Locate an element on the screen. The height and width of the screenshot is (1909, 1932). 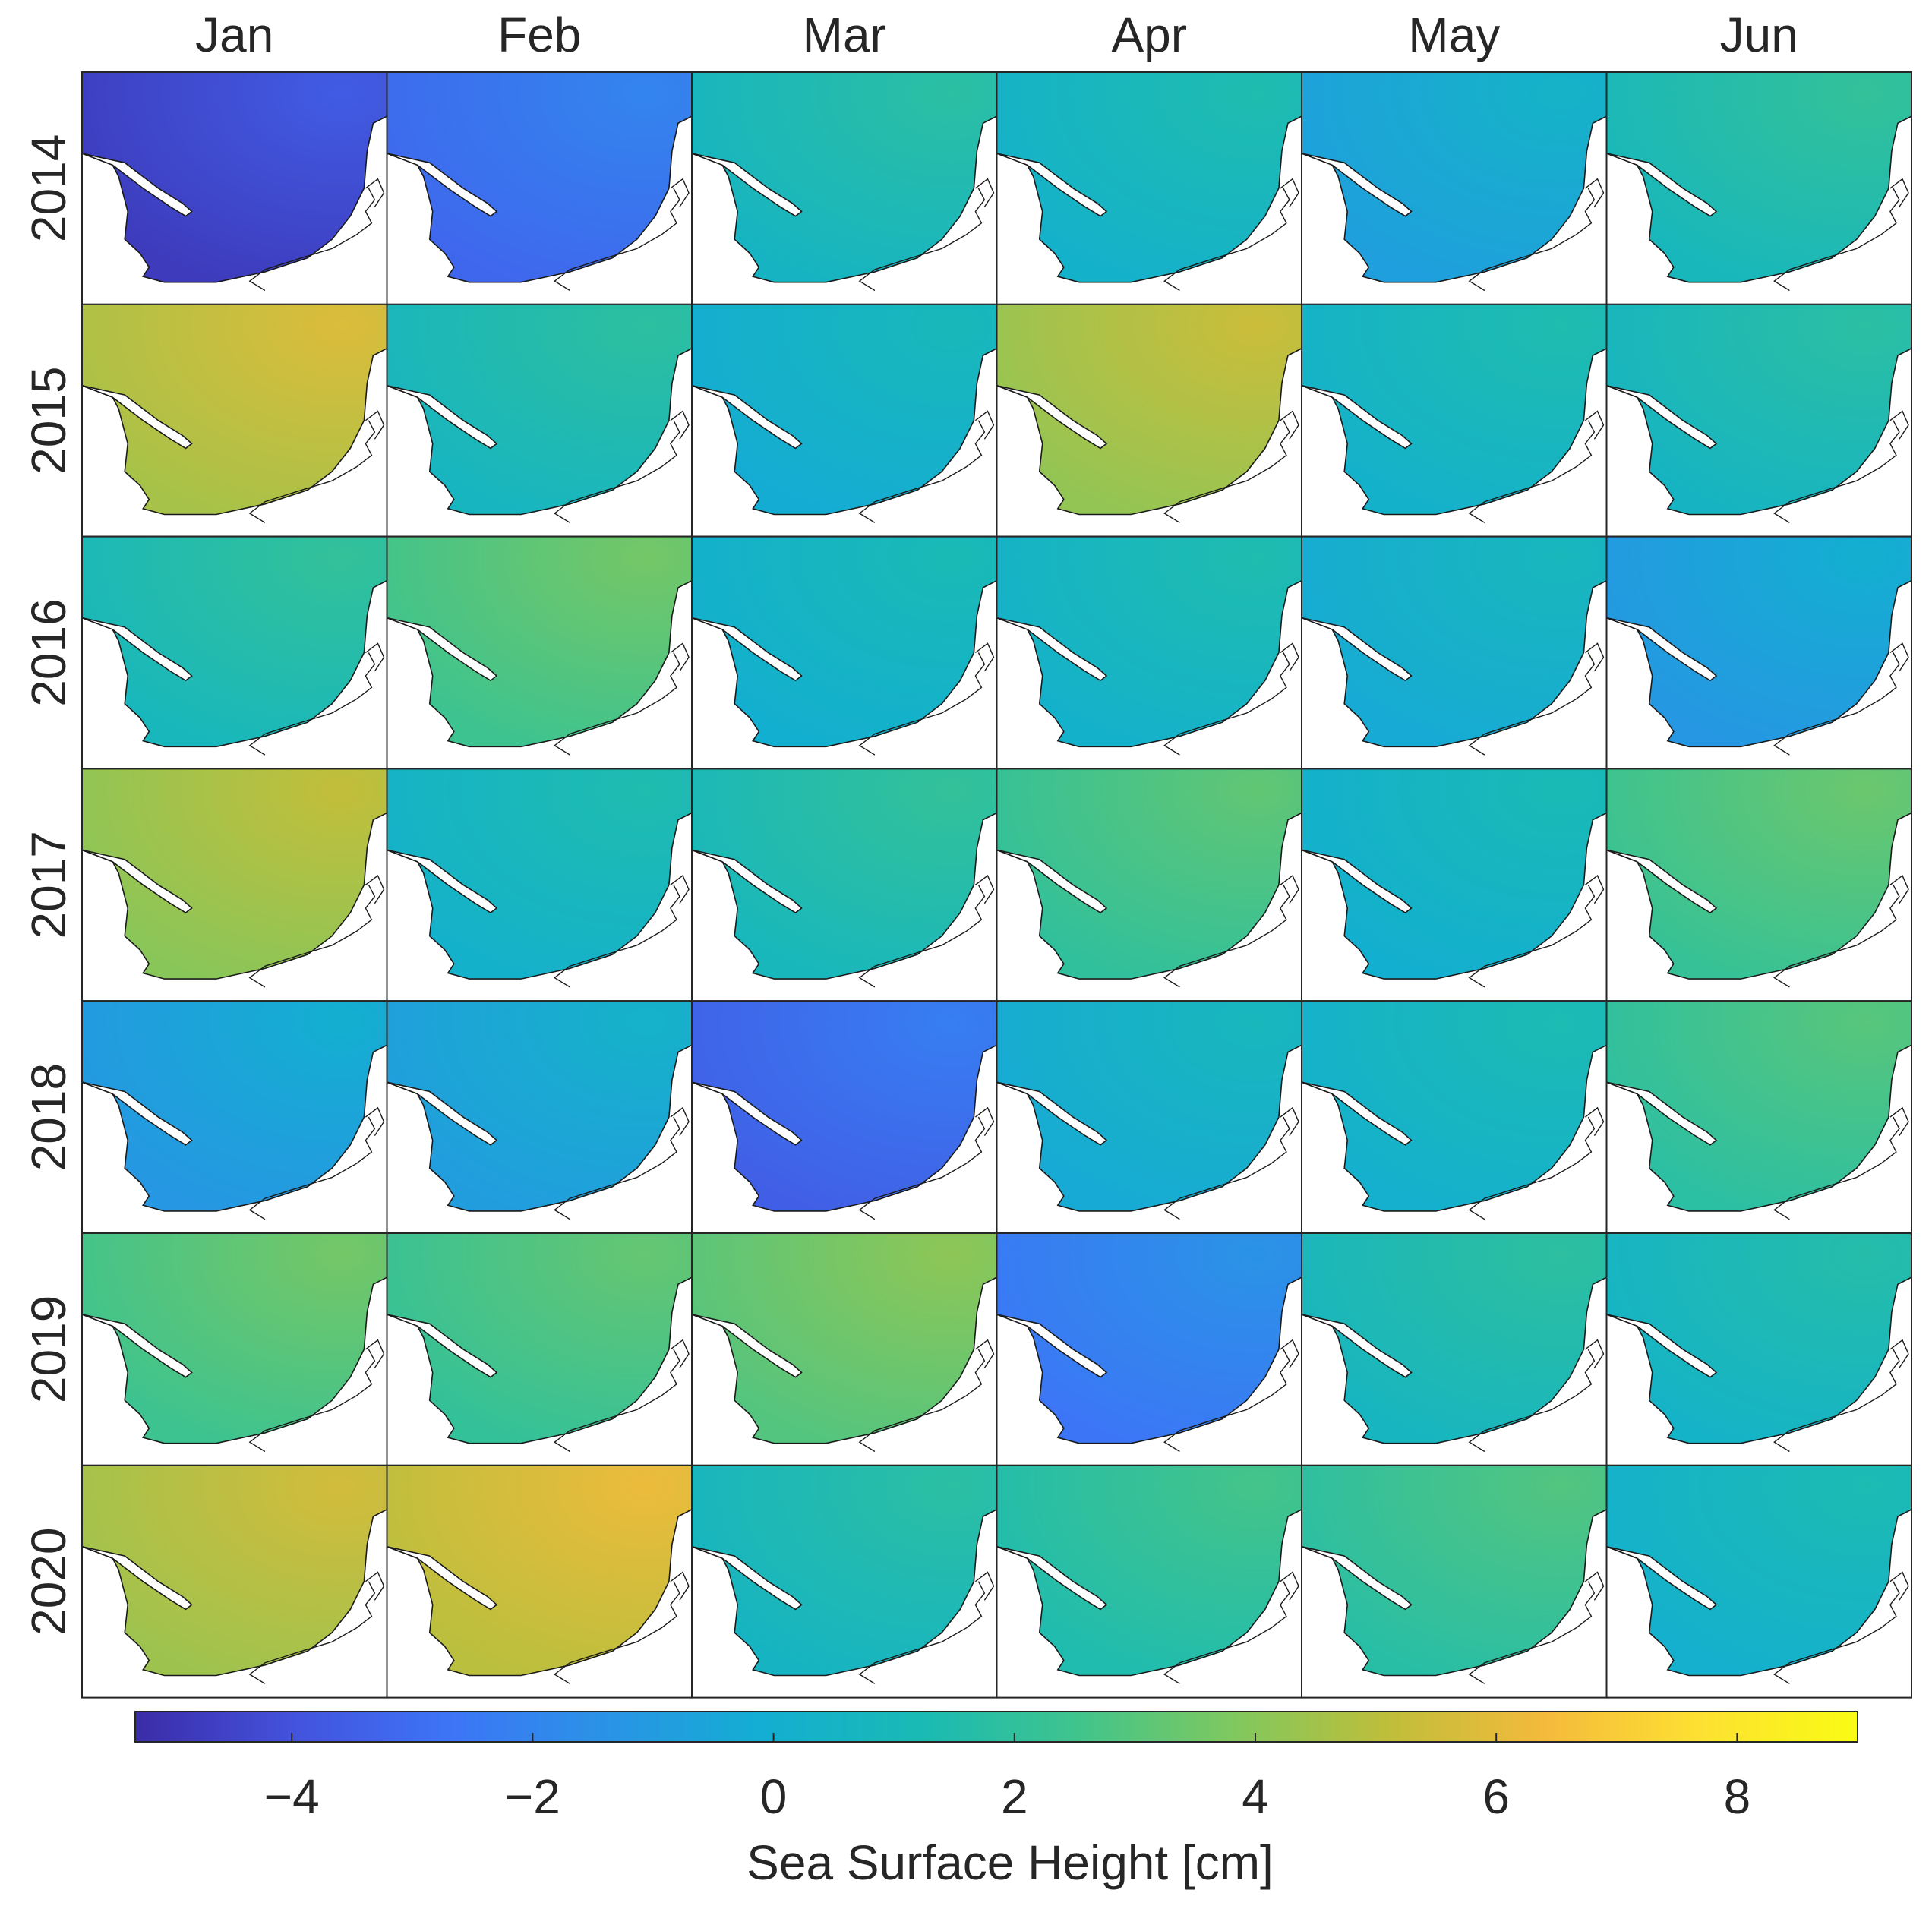
row-header-2016: 2016 is located at coordinates (48, 652).